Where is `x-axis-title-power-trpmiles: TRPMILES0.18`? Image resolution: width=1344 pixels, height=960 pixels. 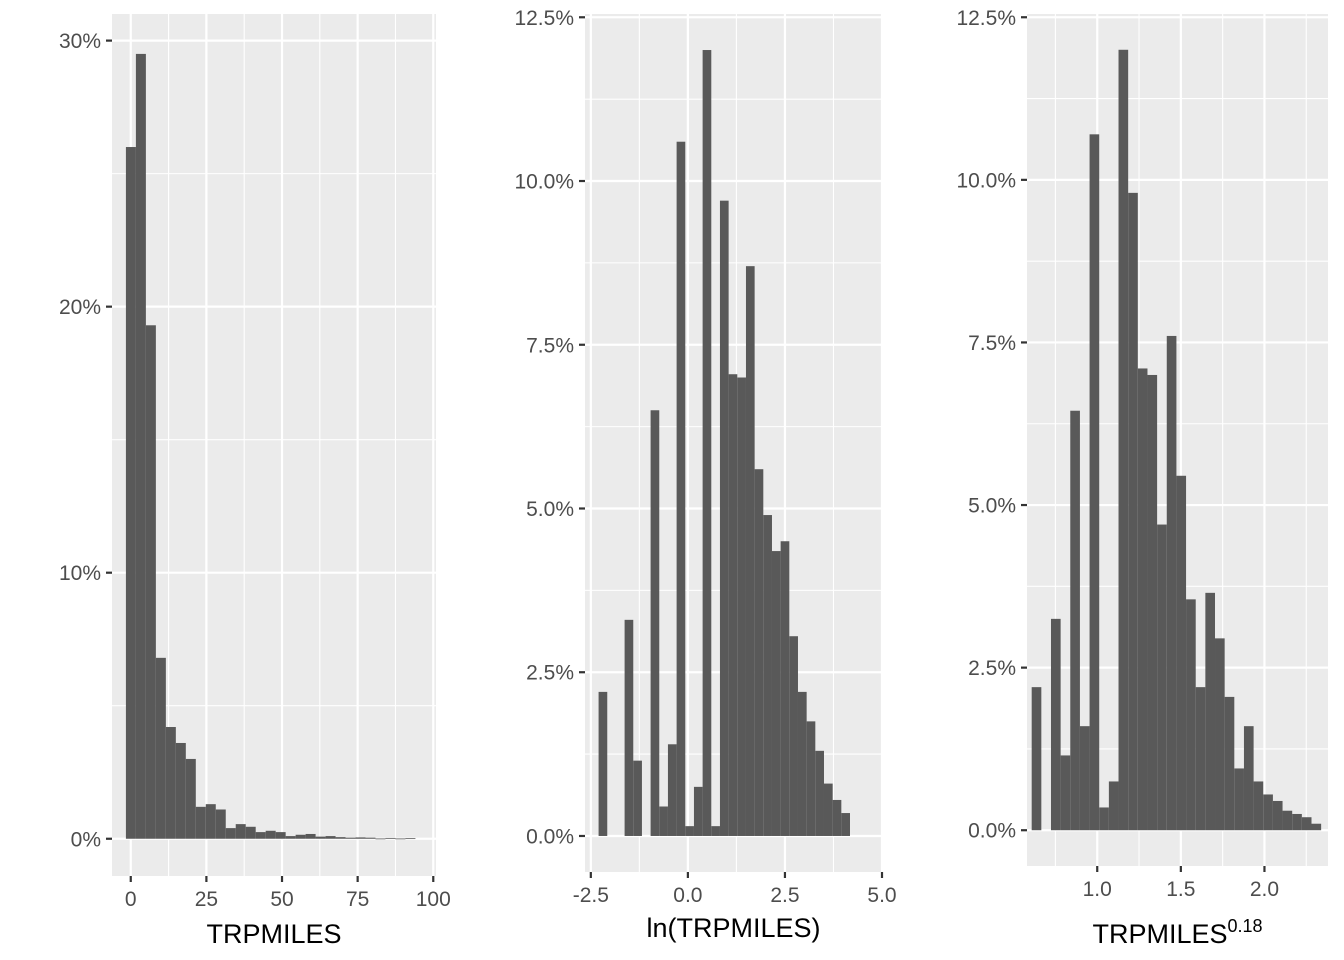
x-axis-title-power-trpmiles: TRPMILES0.18 is located at coordinates (1177, 932).